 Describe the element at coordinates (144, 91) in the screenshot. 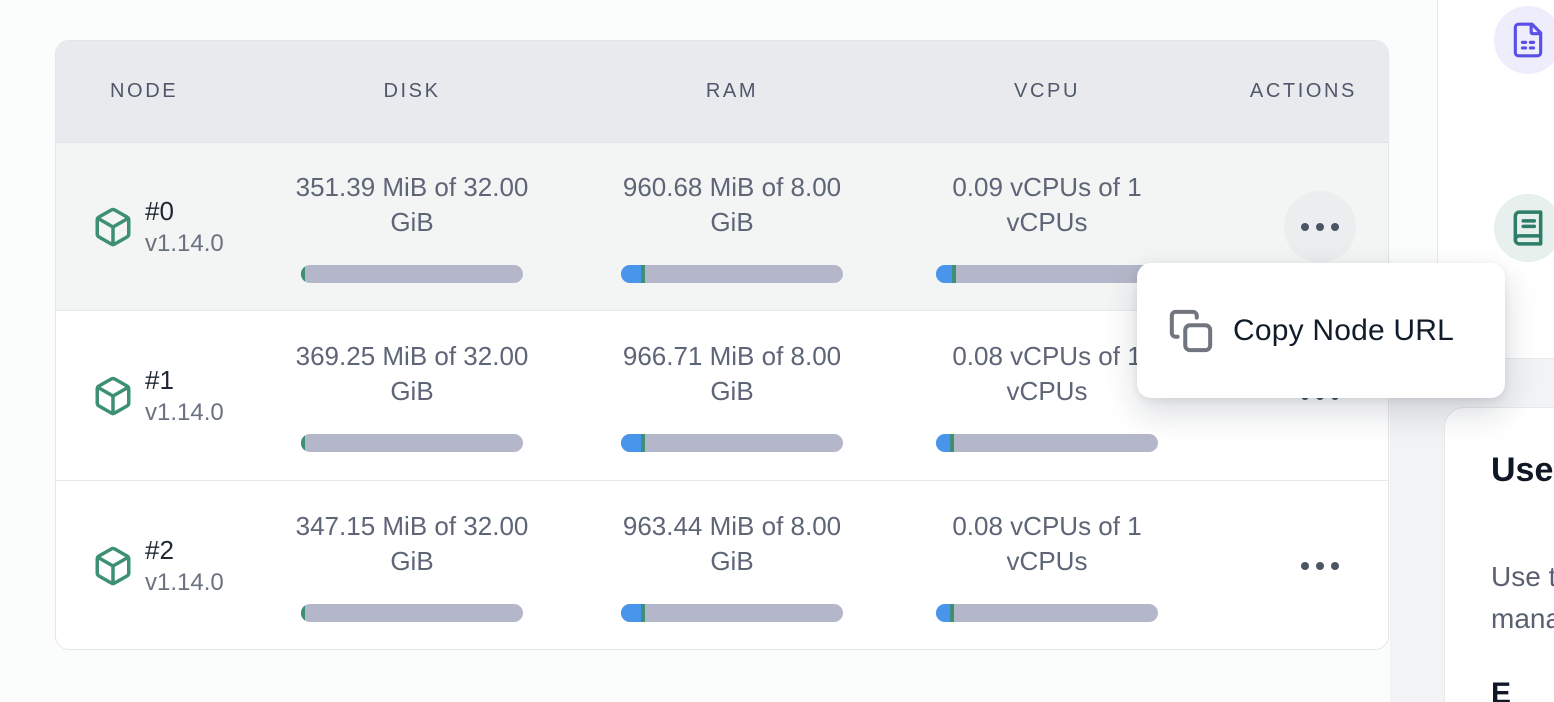

I see `column-header-node: NODE` at that location.